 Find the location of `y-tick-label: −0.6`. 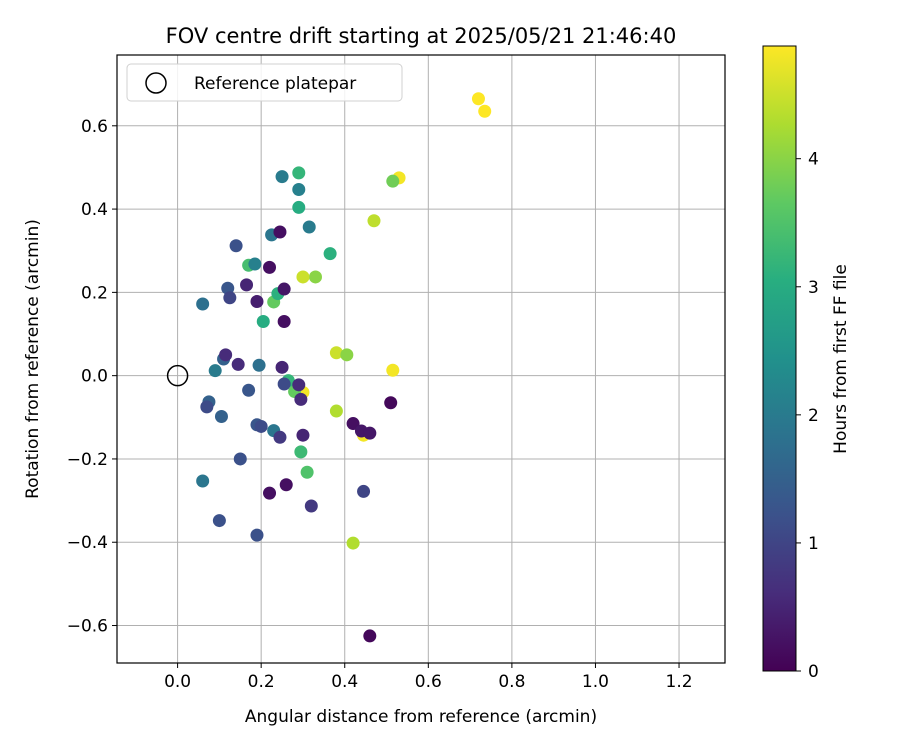

y-tick-label: −0.6 is located at coordinates (87, 627).